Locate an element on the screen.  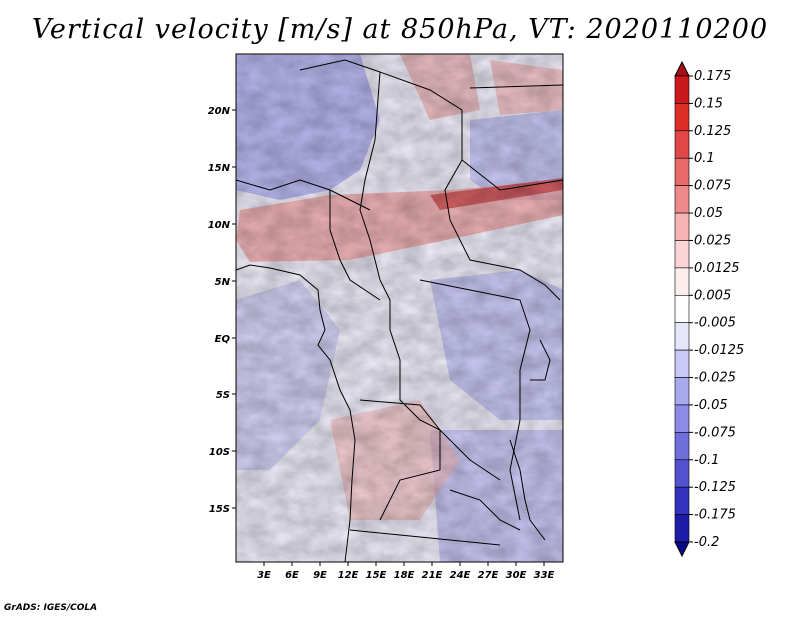
lat-label: EQ is located at coordinates (223, 339).